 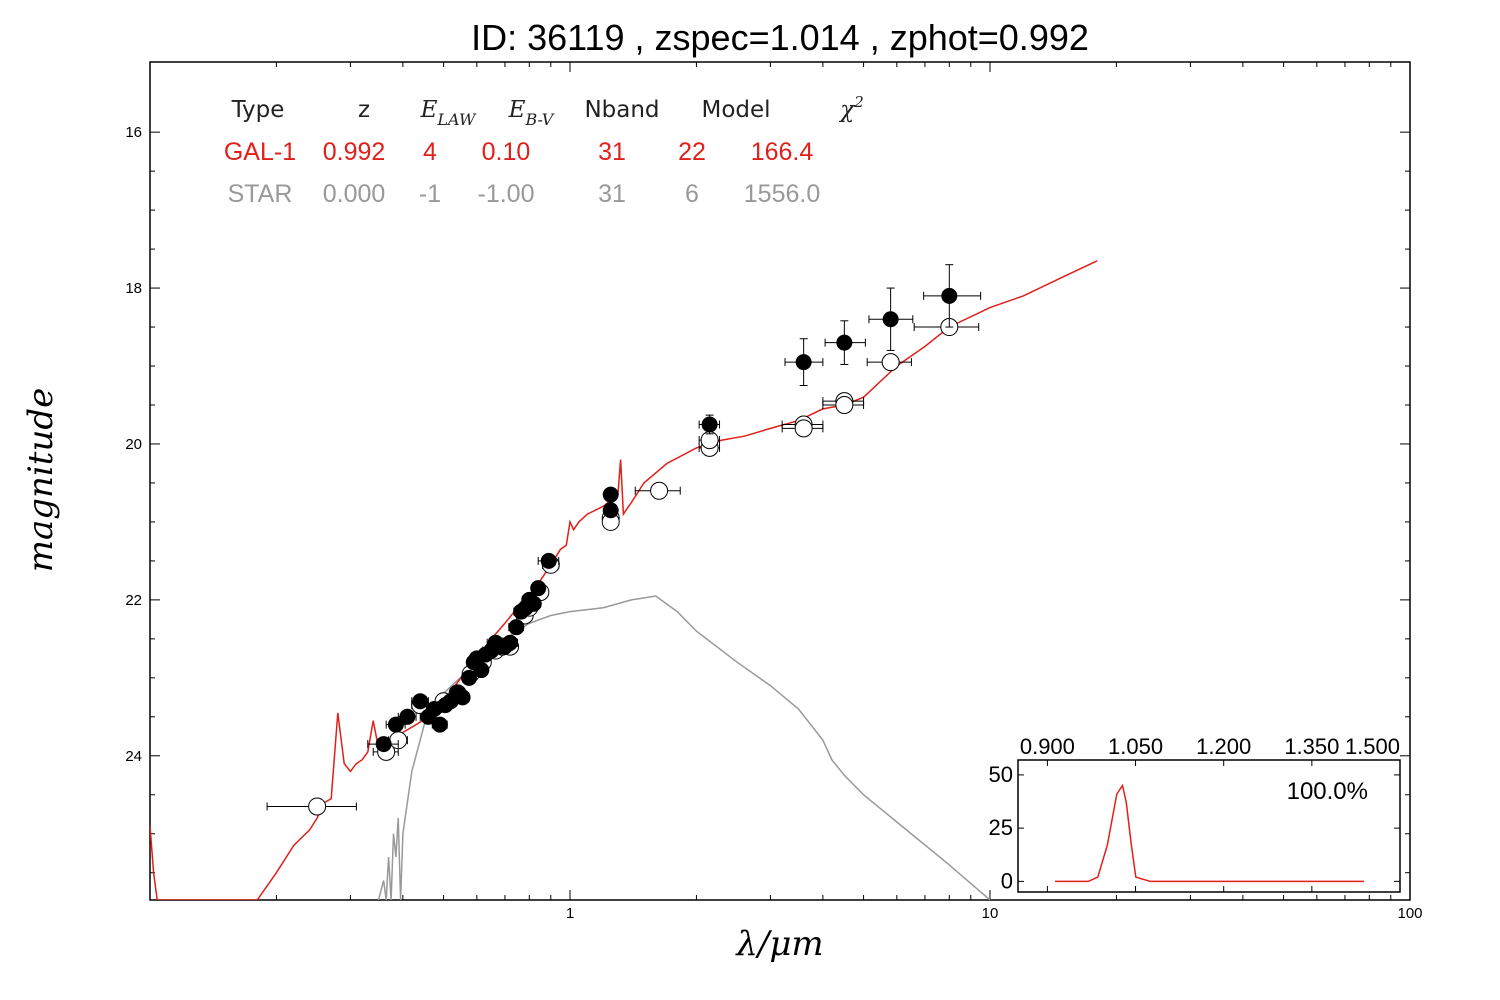 What do you see at coordinates (692, 194) in the screenshot?
I see `star-row-cell: 6` at bounding box center [692, 194].